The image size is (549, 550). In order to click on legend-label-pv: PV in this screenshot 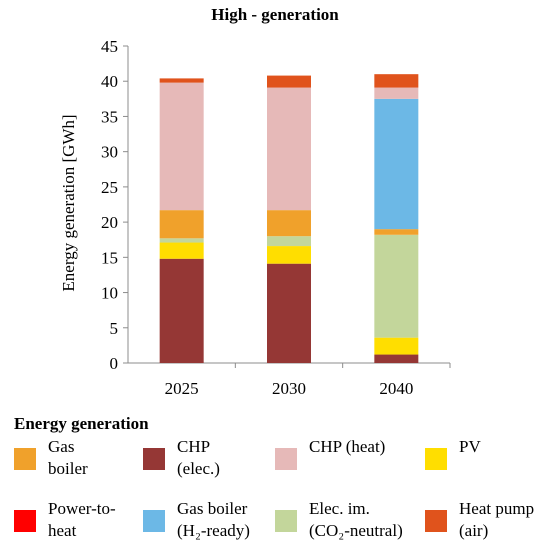, I will do `click(470, 446)`.